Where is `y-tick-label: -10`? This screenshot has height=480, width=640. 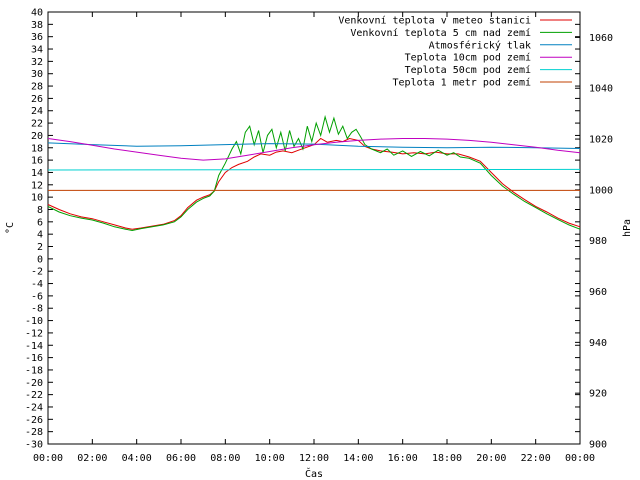
y-tick-label: -10 is located at coordinates (34, 321).